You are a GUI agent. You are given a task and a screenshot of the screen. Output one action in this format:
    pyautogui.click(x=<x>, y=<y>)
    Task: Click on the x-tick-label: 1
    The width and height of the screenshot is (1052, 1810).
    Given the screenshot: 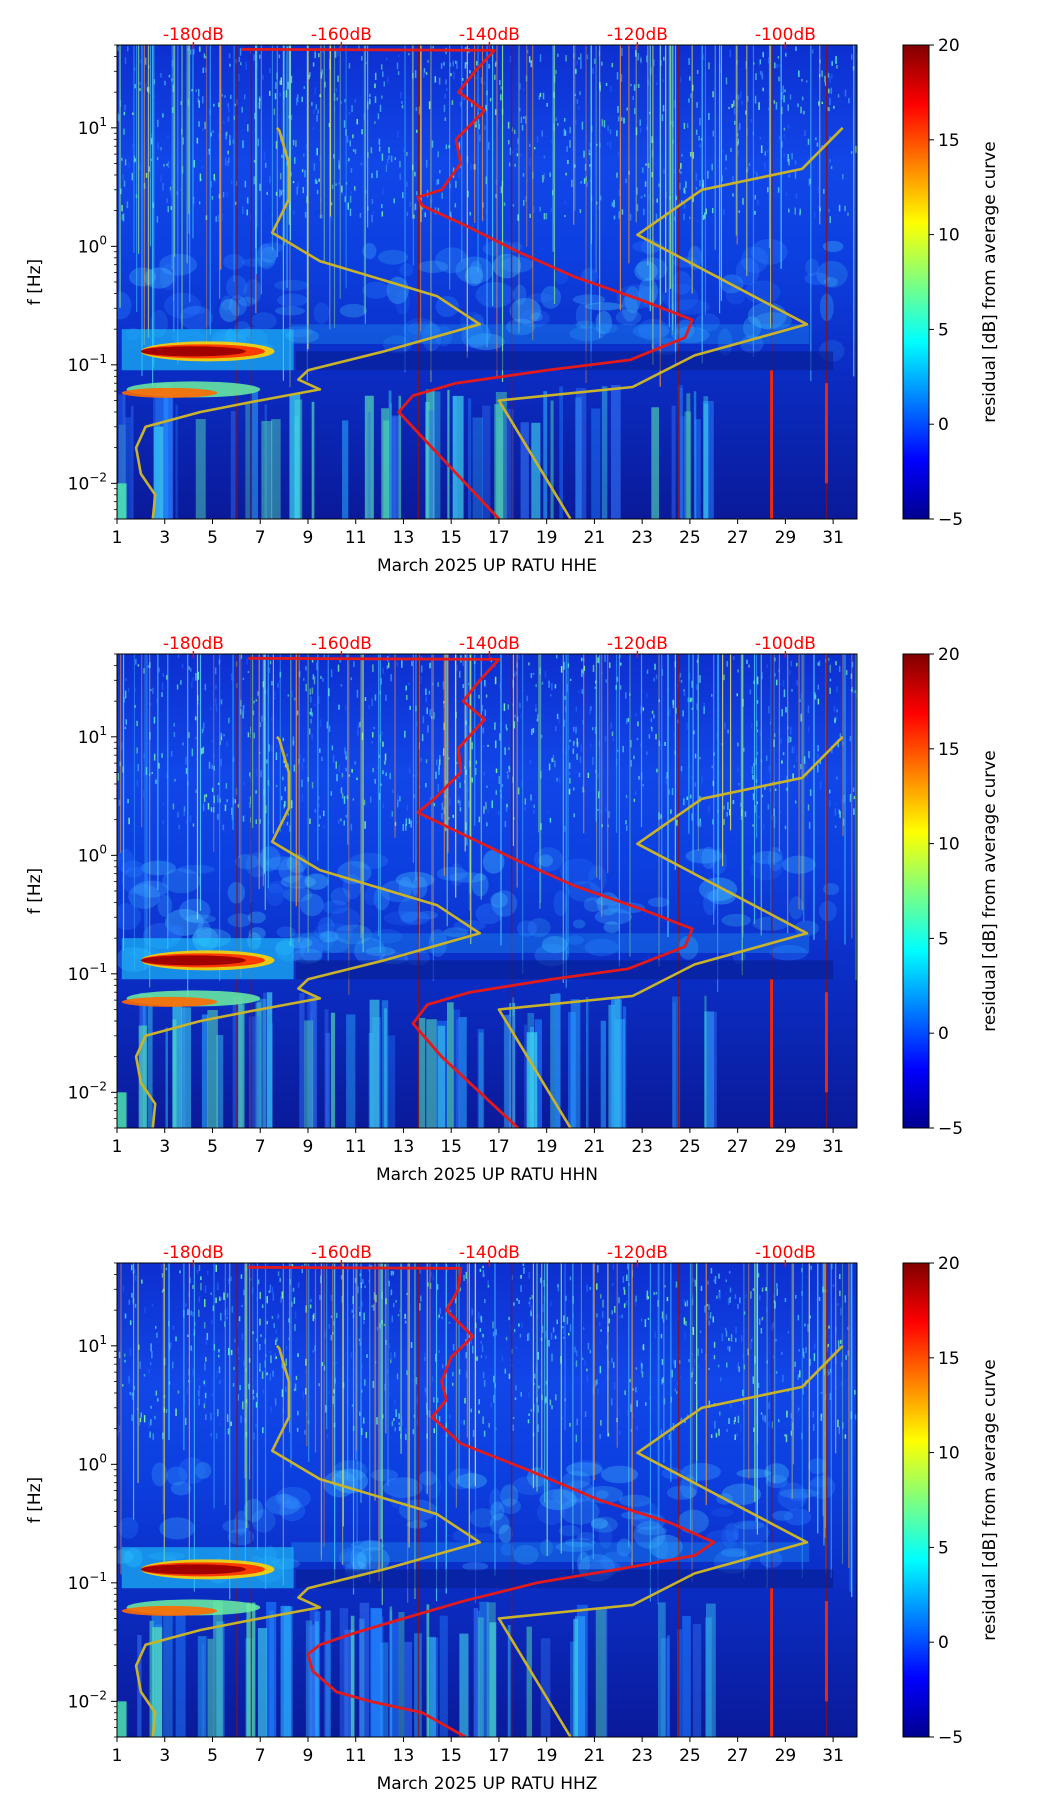 What is the action you would take?
    pyautogui.click(x=117, y=538)
    